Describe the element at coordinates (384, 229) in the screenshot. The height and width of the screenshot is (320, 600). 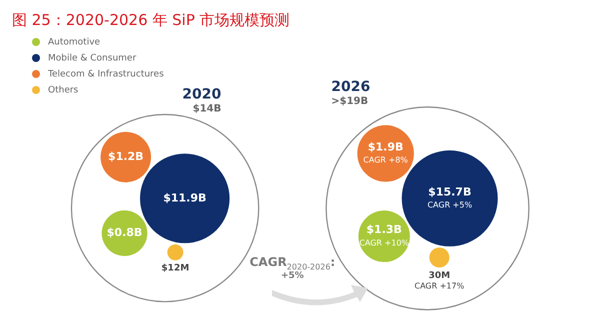
I see `data-label: $1.3B` at that location.